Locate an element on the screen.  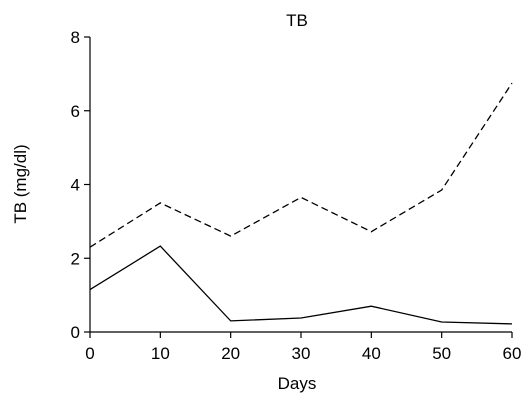
x-tick-label: 40 is located at coordinates (371, 353).